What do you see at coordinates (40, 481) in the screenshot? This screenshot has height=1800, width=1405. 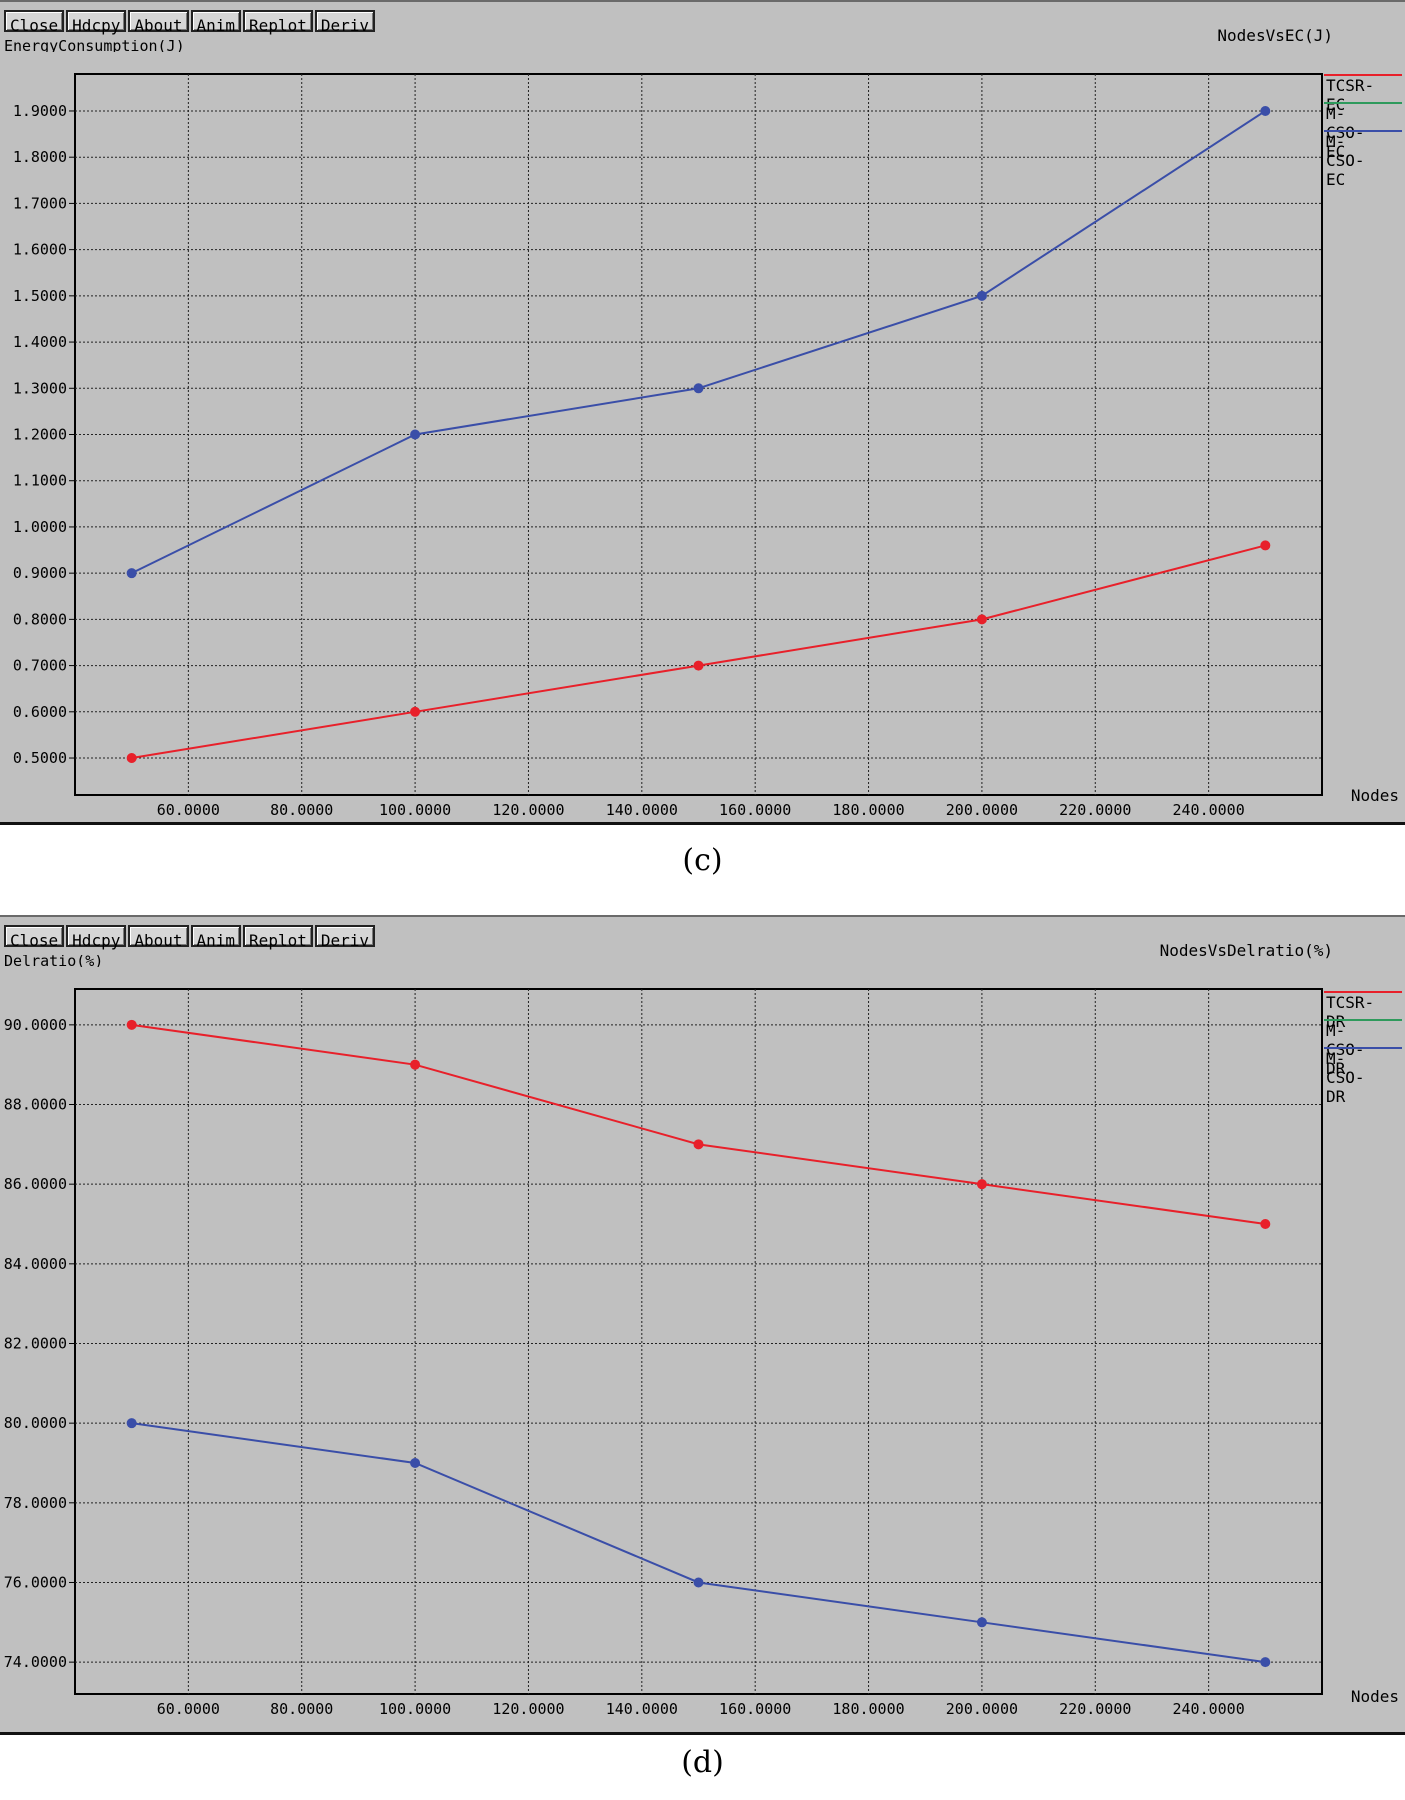 I see `y-tick-label: 1.1000` at bounding box center [40, 481].